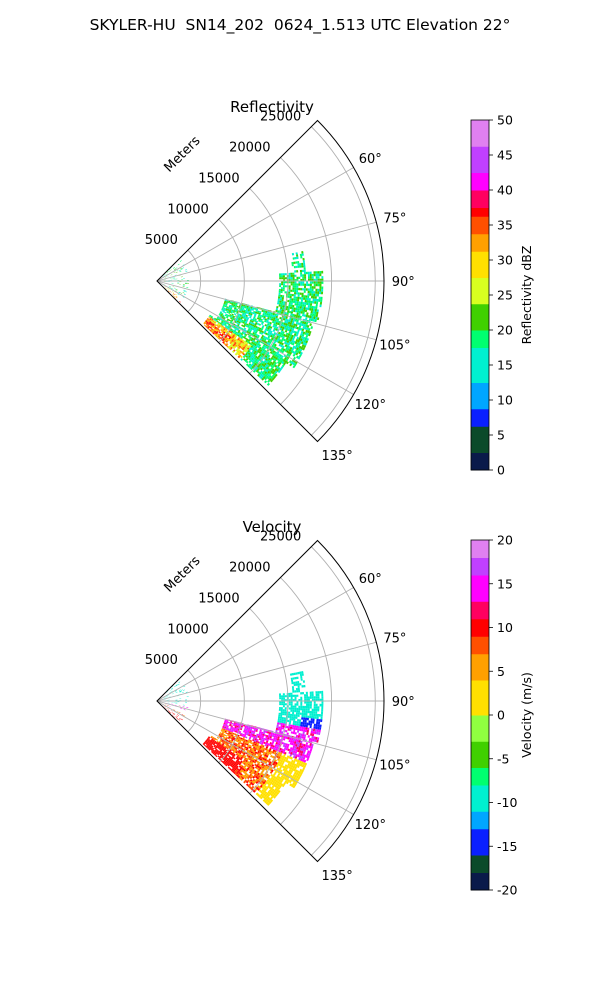 This screenshot has height=1000, width=600. What do you see at coordinates (249, 148) in the screenshot?
I see `reflectivity-radial-tick-label: 20000` at bounding box center [249, 148].